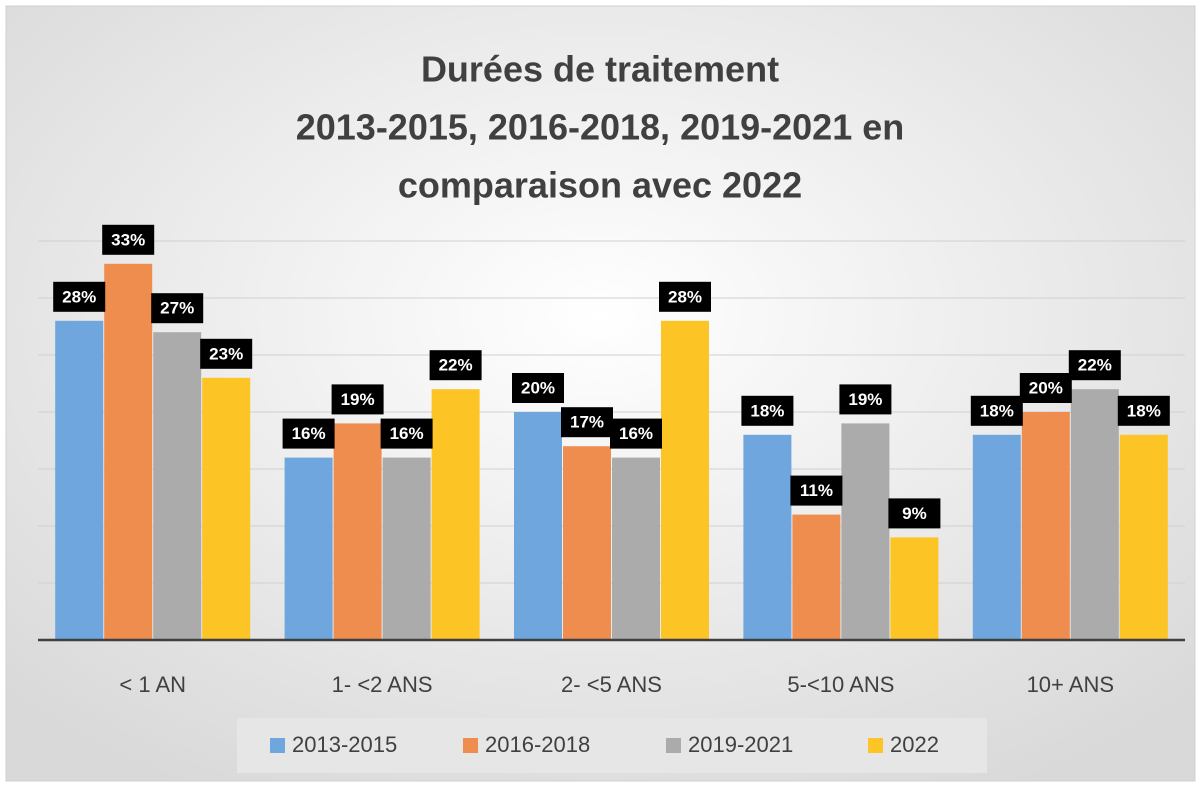 The height and width of the screenshot is (787, 1201). Describe the element at coordinates (600, 69) in the screenshot. I see `chart-title: Durées de traitement` at that location.